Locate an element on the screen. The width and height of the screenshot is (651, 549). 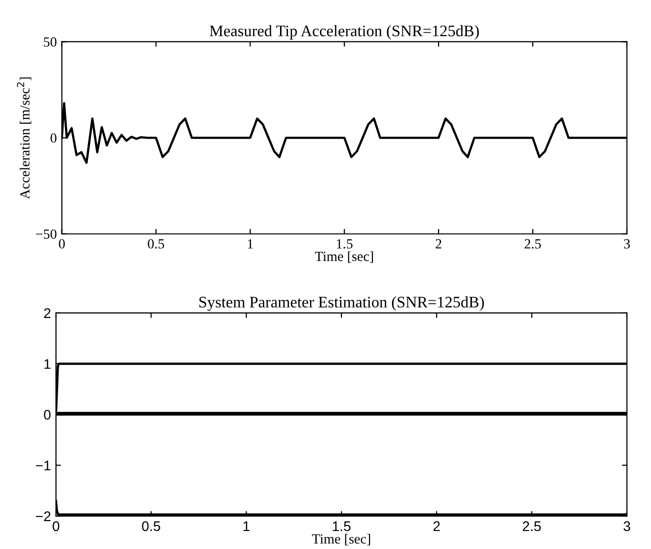
y-tick-label: −2 is located at coordinates (43, 516).